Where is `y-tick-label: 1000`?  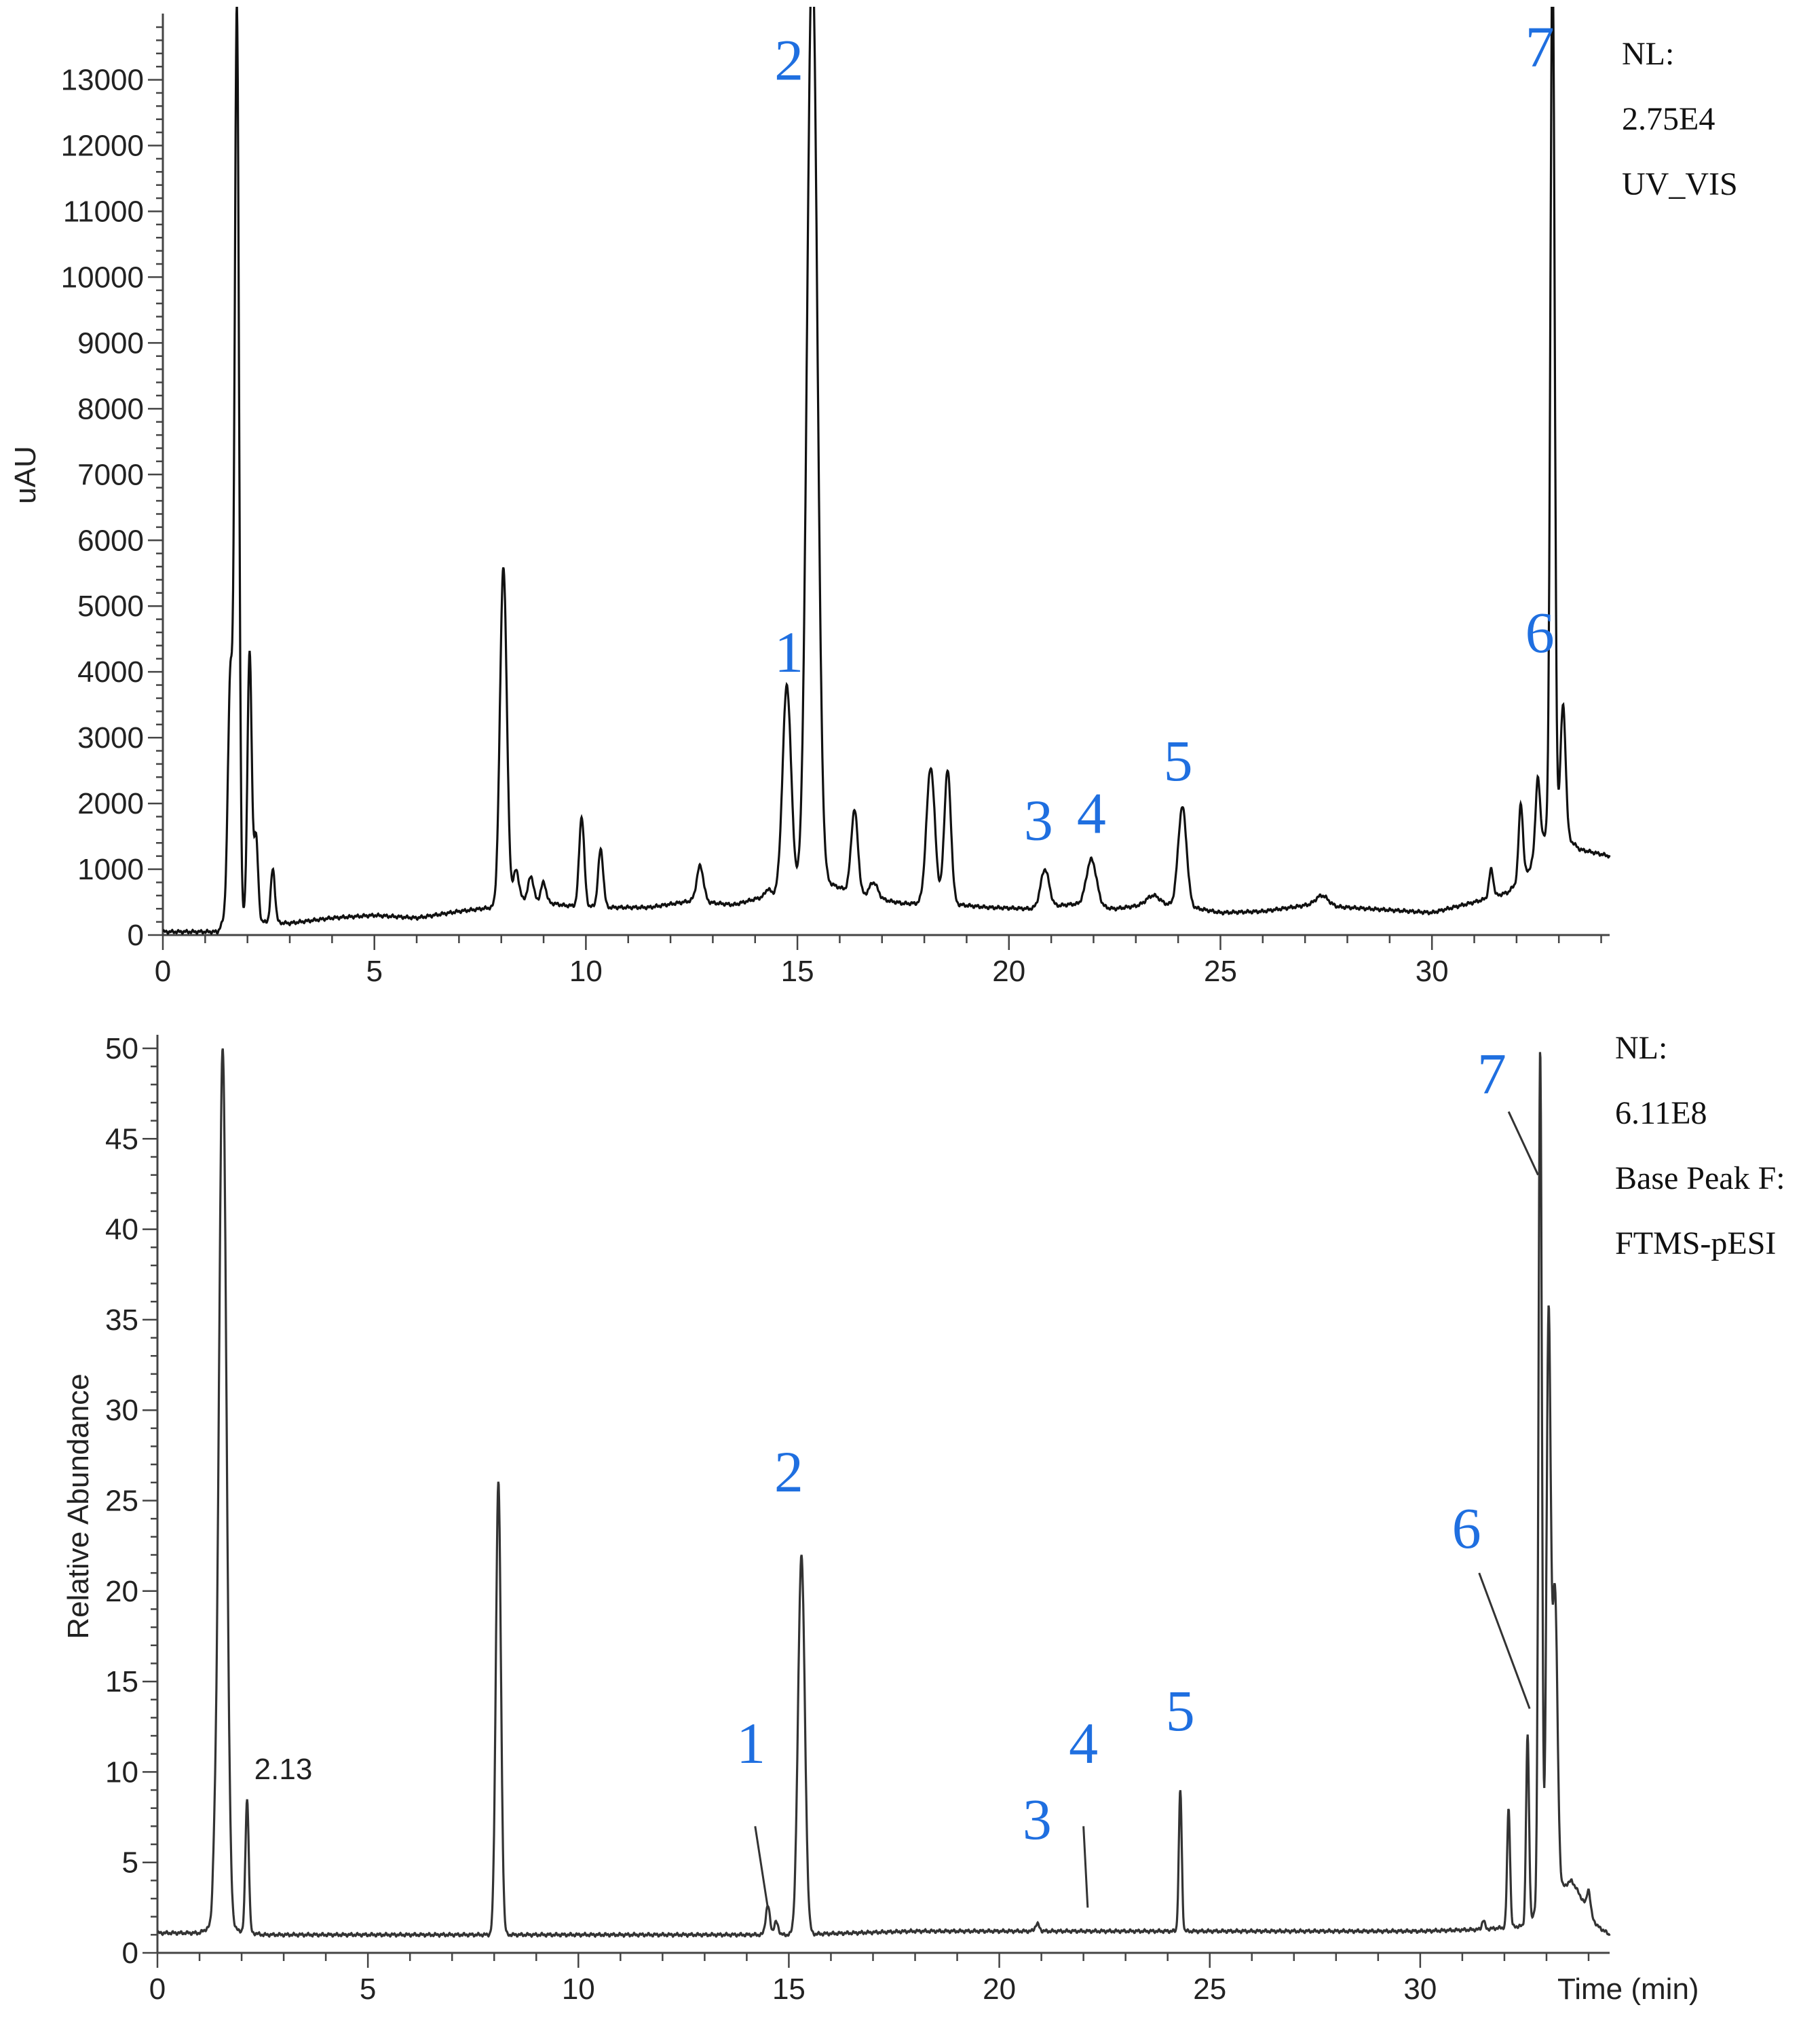 y-tick-label: 1000 is located at coordinates (110, 869).